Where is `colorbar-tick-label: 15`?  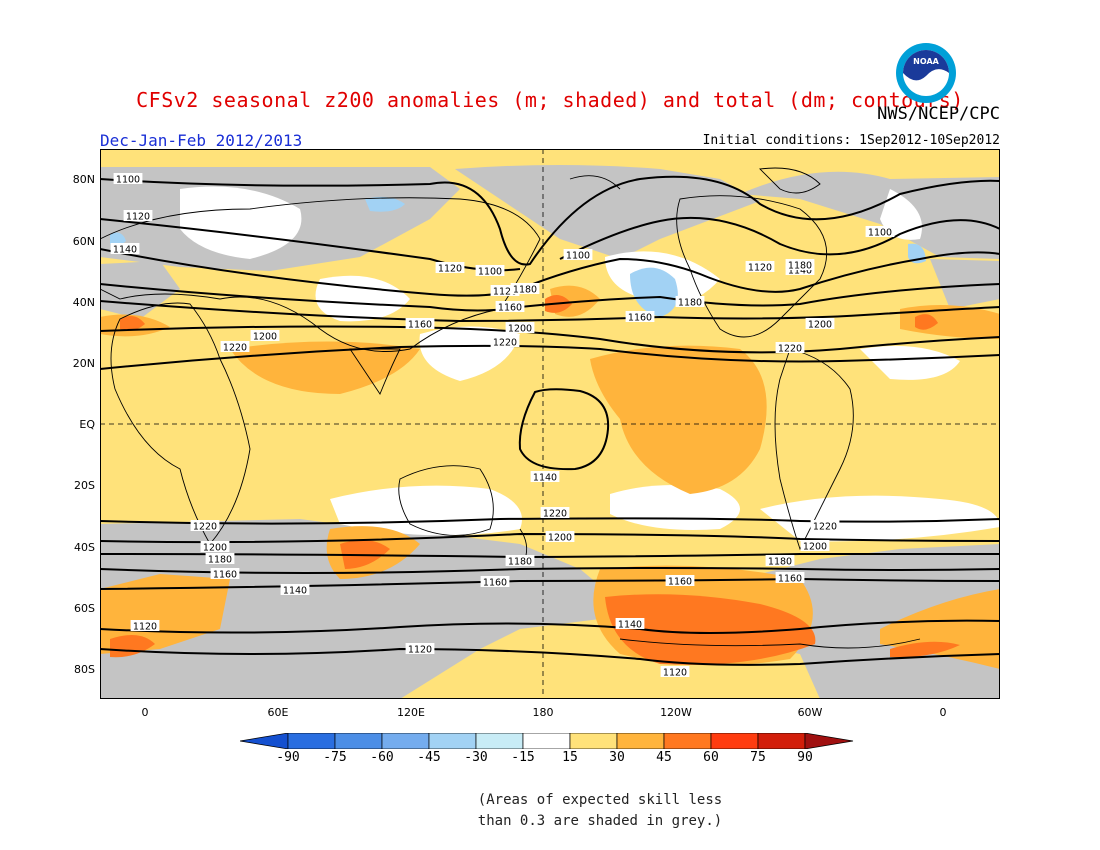 colorbar-tick-label: 15 is located at coordinates (570, 757).